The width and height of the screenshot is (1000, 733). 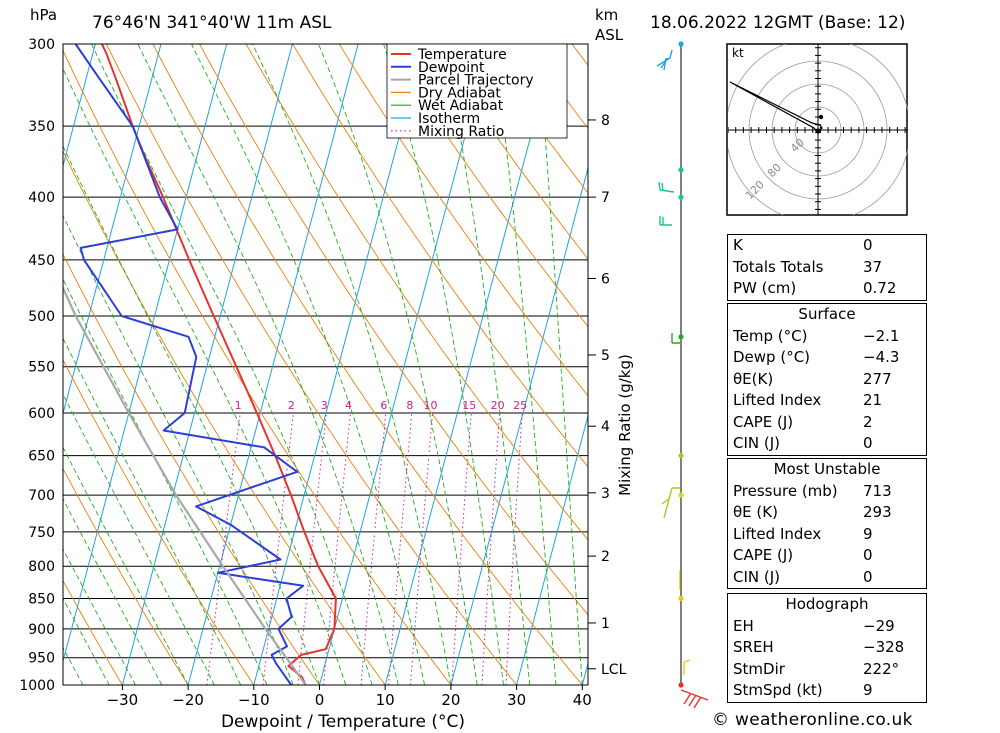 What do you see at coordinates (41, 414) in the screenshot?
I see `pressure-tick-label: 600` at bounding box center [41, 414].